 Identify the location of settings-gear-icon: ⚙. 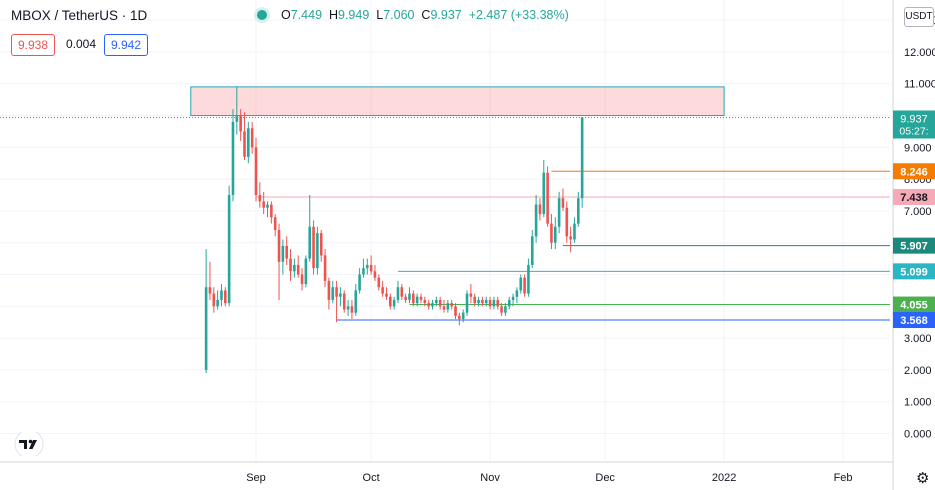
(923, 478).